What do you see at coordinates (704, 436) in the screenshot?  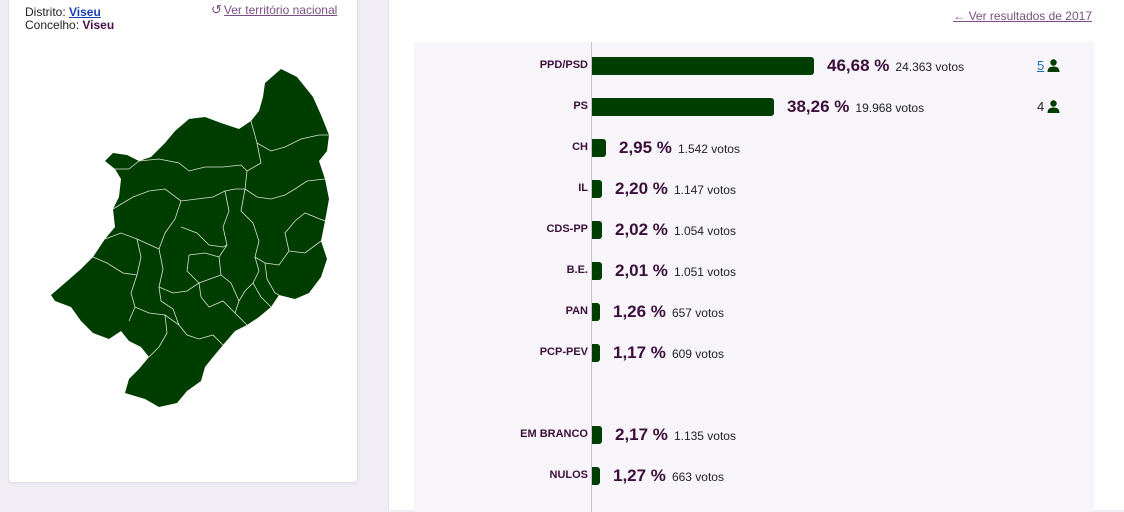 I see `votes-label: 1.135 votos` at bounding box center [704, 436].